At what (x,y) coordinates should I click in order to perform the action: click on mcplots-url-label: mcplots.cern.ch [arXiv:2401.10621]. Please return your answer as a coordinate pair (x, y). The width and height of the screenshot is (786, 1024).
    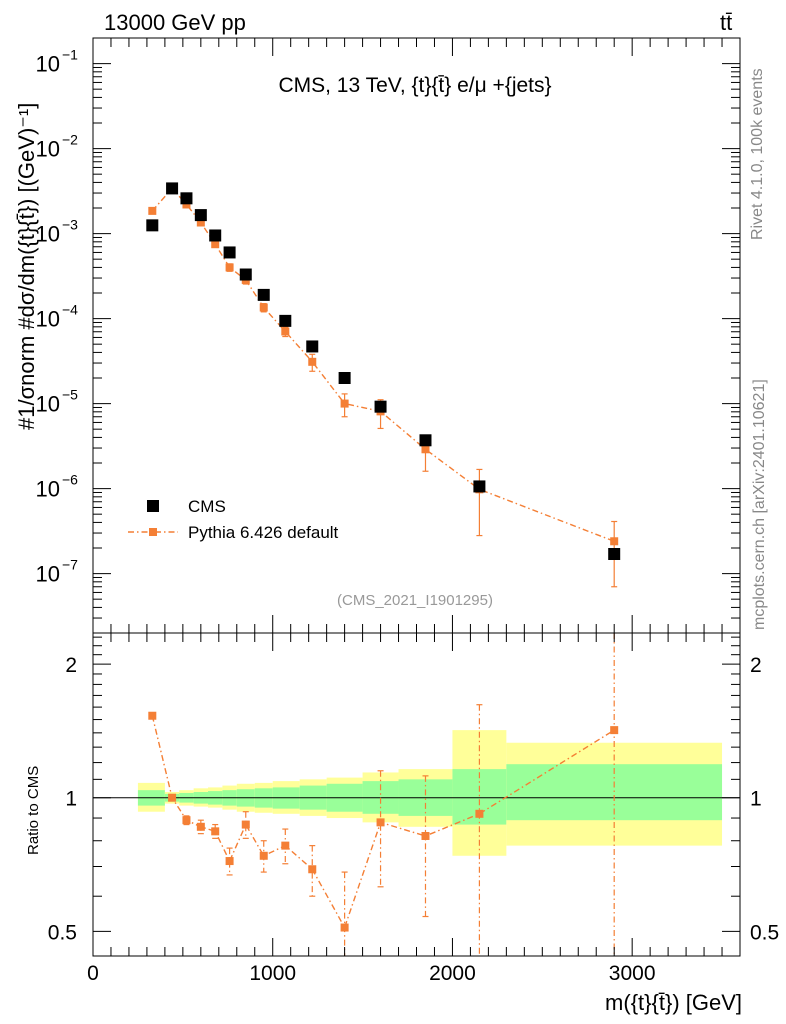
    Looking at the image, I should click on (759, 504).